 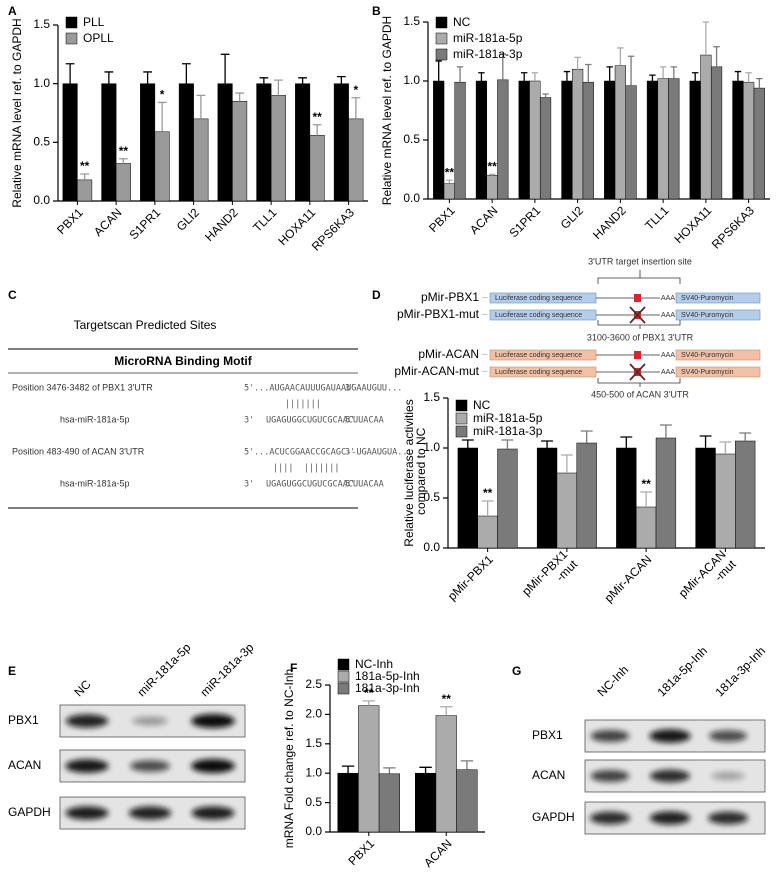 I want to click on row-label: ACAN, so click(x=24, y=765).